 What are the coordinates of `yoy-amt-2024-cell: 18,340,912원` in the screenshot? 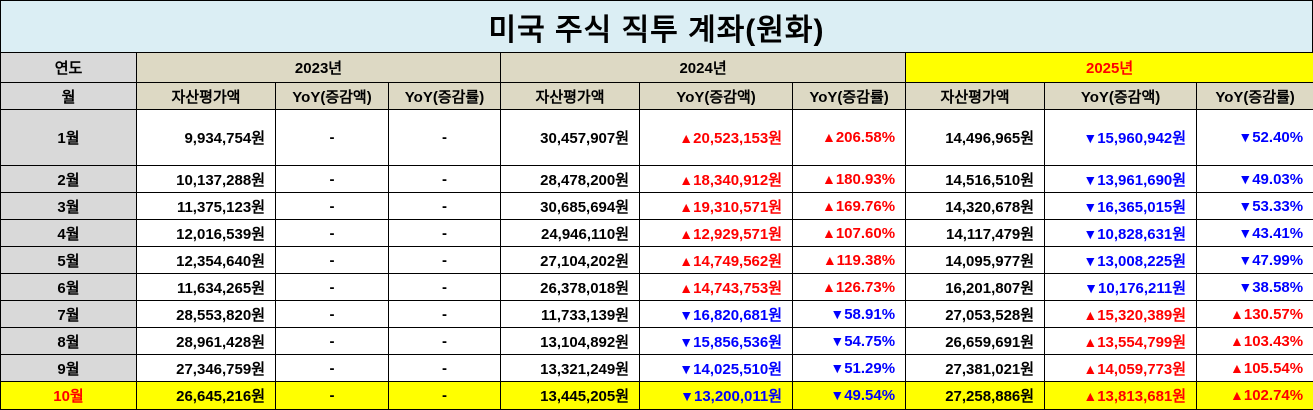 It's located at (716, 179).